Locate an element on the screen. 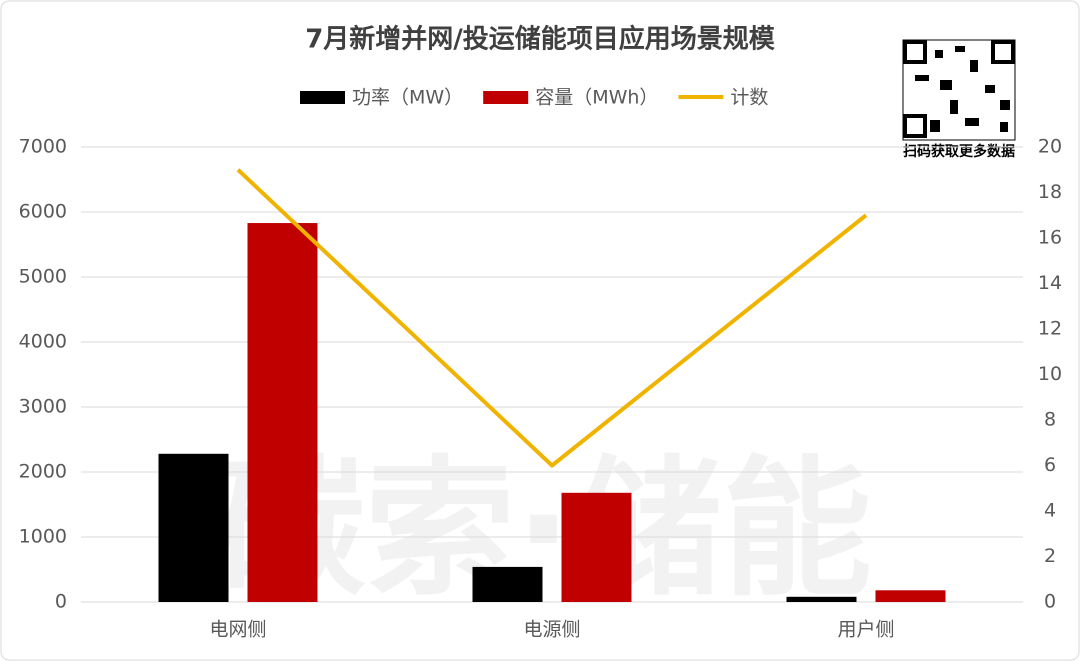 This screenshot has height=661, width=1080. qr-caption: 扫码获取更多数据 is located at coordinates (959, 151).